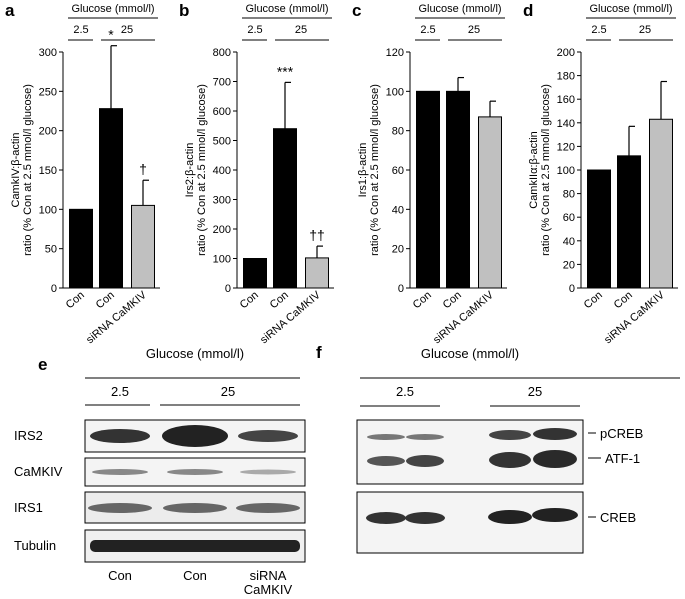  What do you see at coordinates (566, 147) in the screenshot?
I see `y-tick-label: 120` at bounding box center [566, 147].